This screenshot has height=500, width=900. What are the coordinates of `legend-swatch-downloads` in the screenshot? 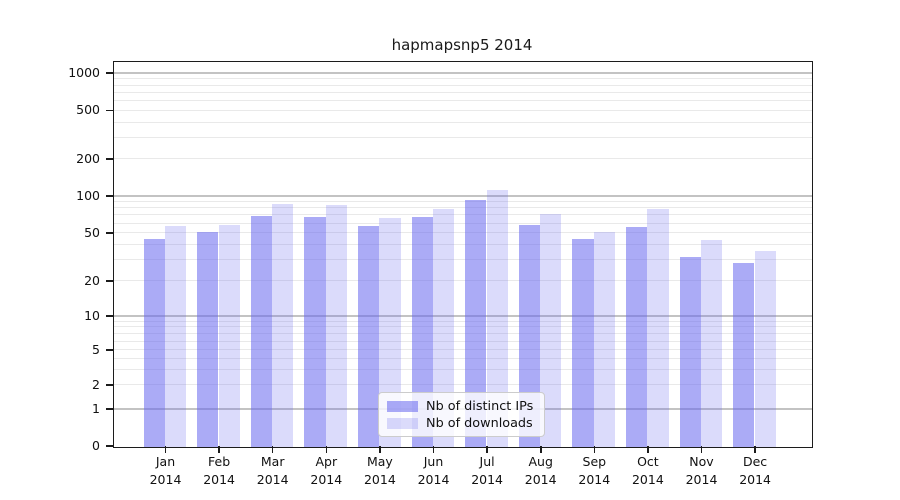 It's located at (402, 423).